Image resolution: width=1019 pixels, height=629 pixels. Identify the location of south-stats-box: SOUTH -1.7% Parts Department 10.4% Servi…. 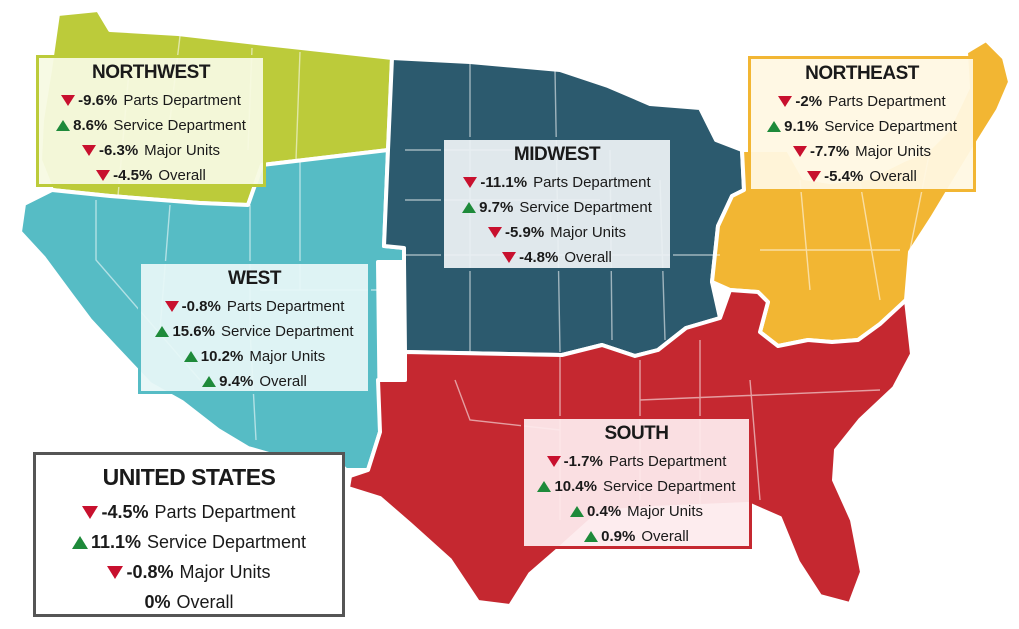
(636, 482).